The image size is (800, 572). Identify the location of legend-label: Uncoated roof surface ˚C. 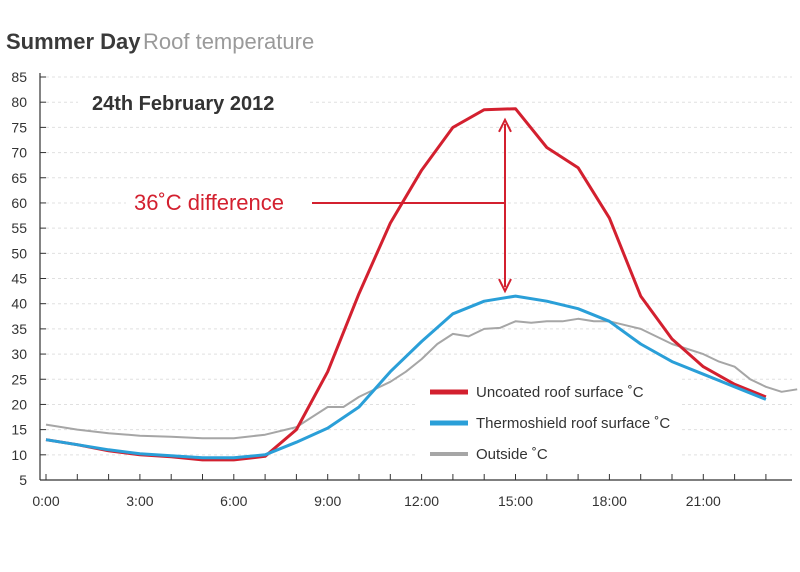
(560, 392).